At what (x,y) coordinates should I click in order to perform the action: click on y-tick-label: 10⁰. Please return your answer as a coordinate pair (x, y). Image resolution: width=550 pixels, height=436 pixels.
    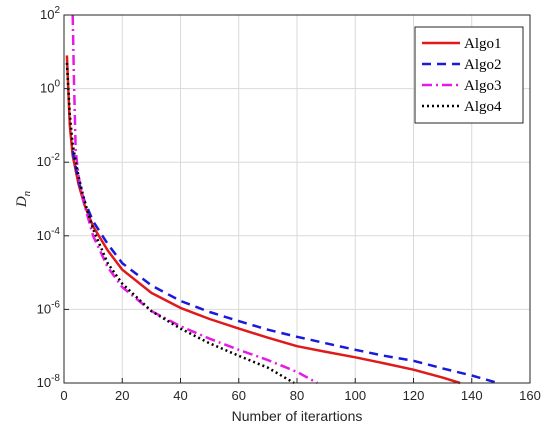
    Looking at the image, I should click on (50, 87).